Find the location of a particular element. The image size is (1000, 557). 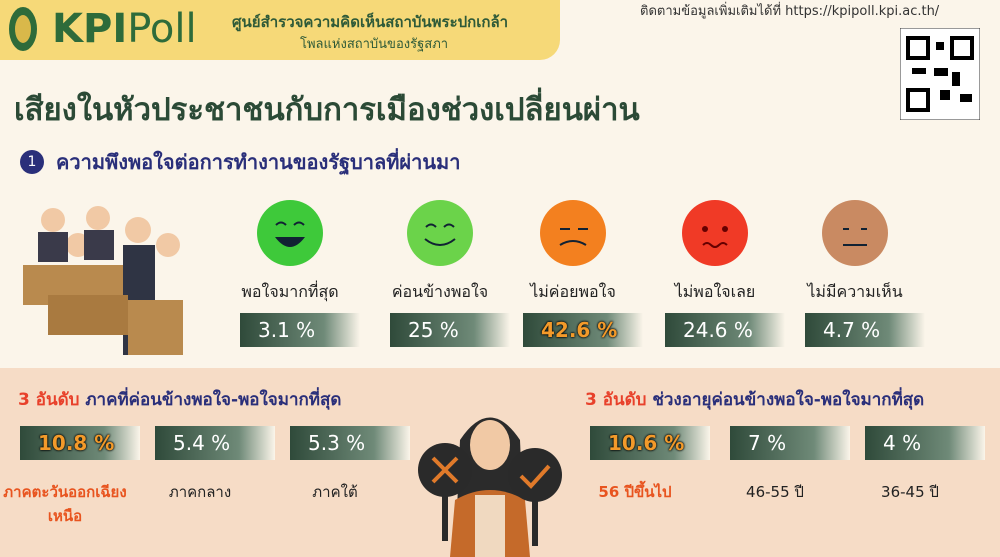

org-sub: โพลแห่งสถาบันของรัฐสภา is located at coordinates (374, 44).